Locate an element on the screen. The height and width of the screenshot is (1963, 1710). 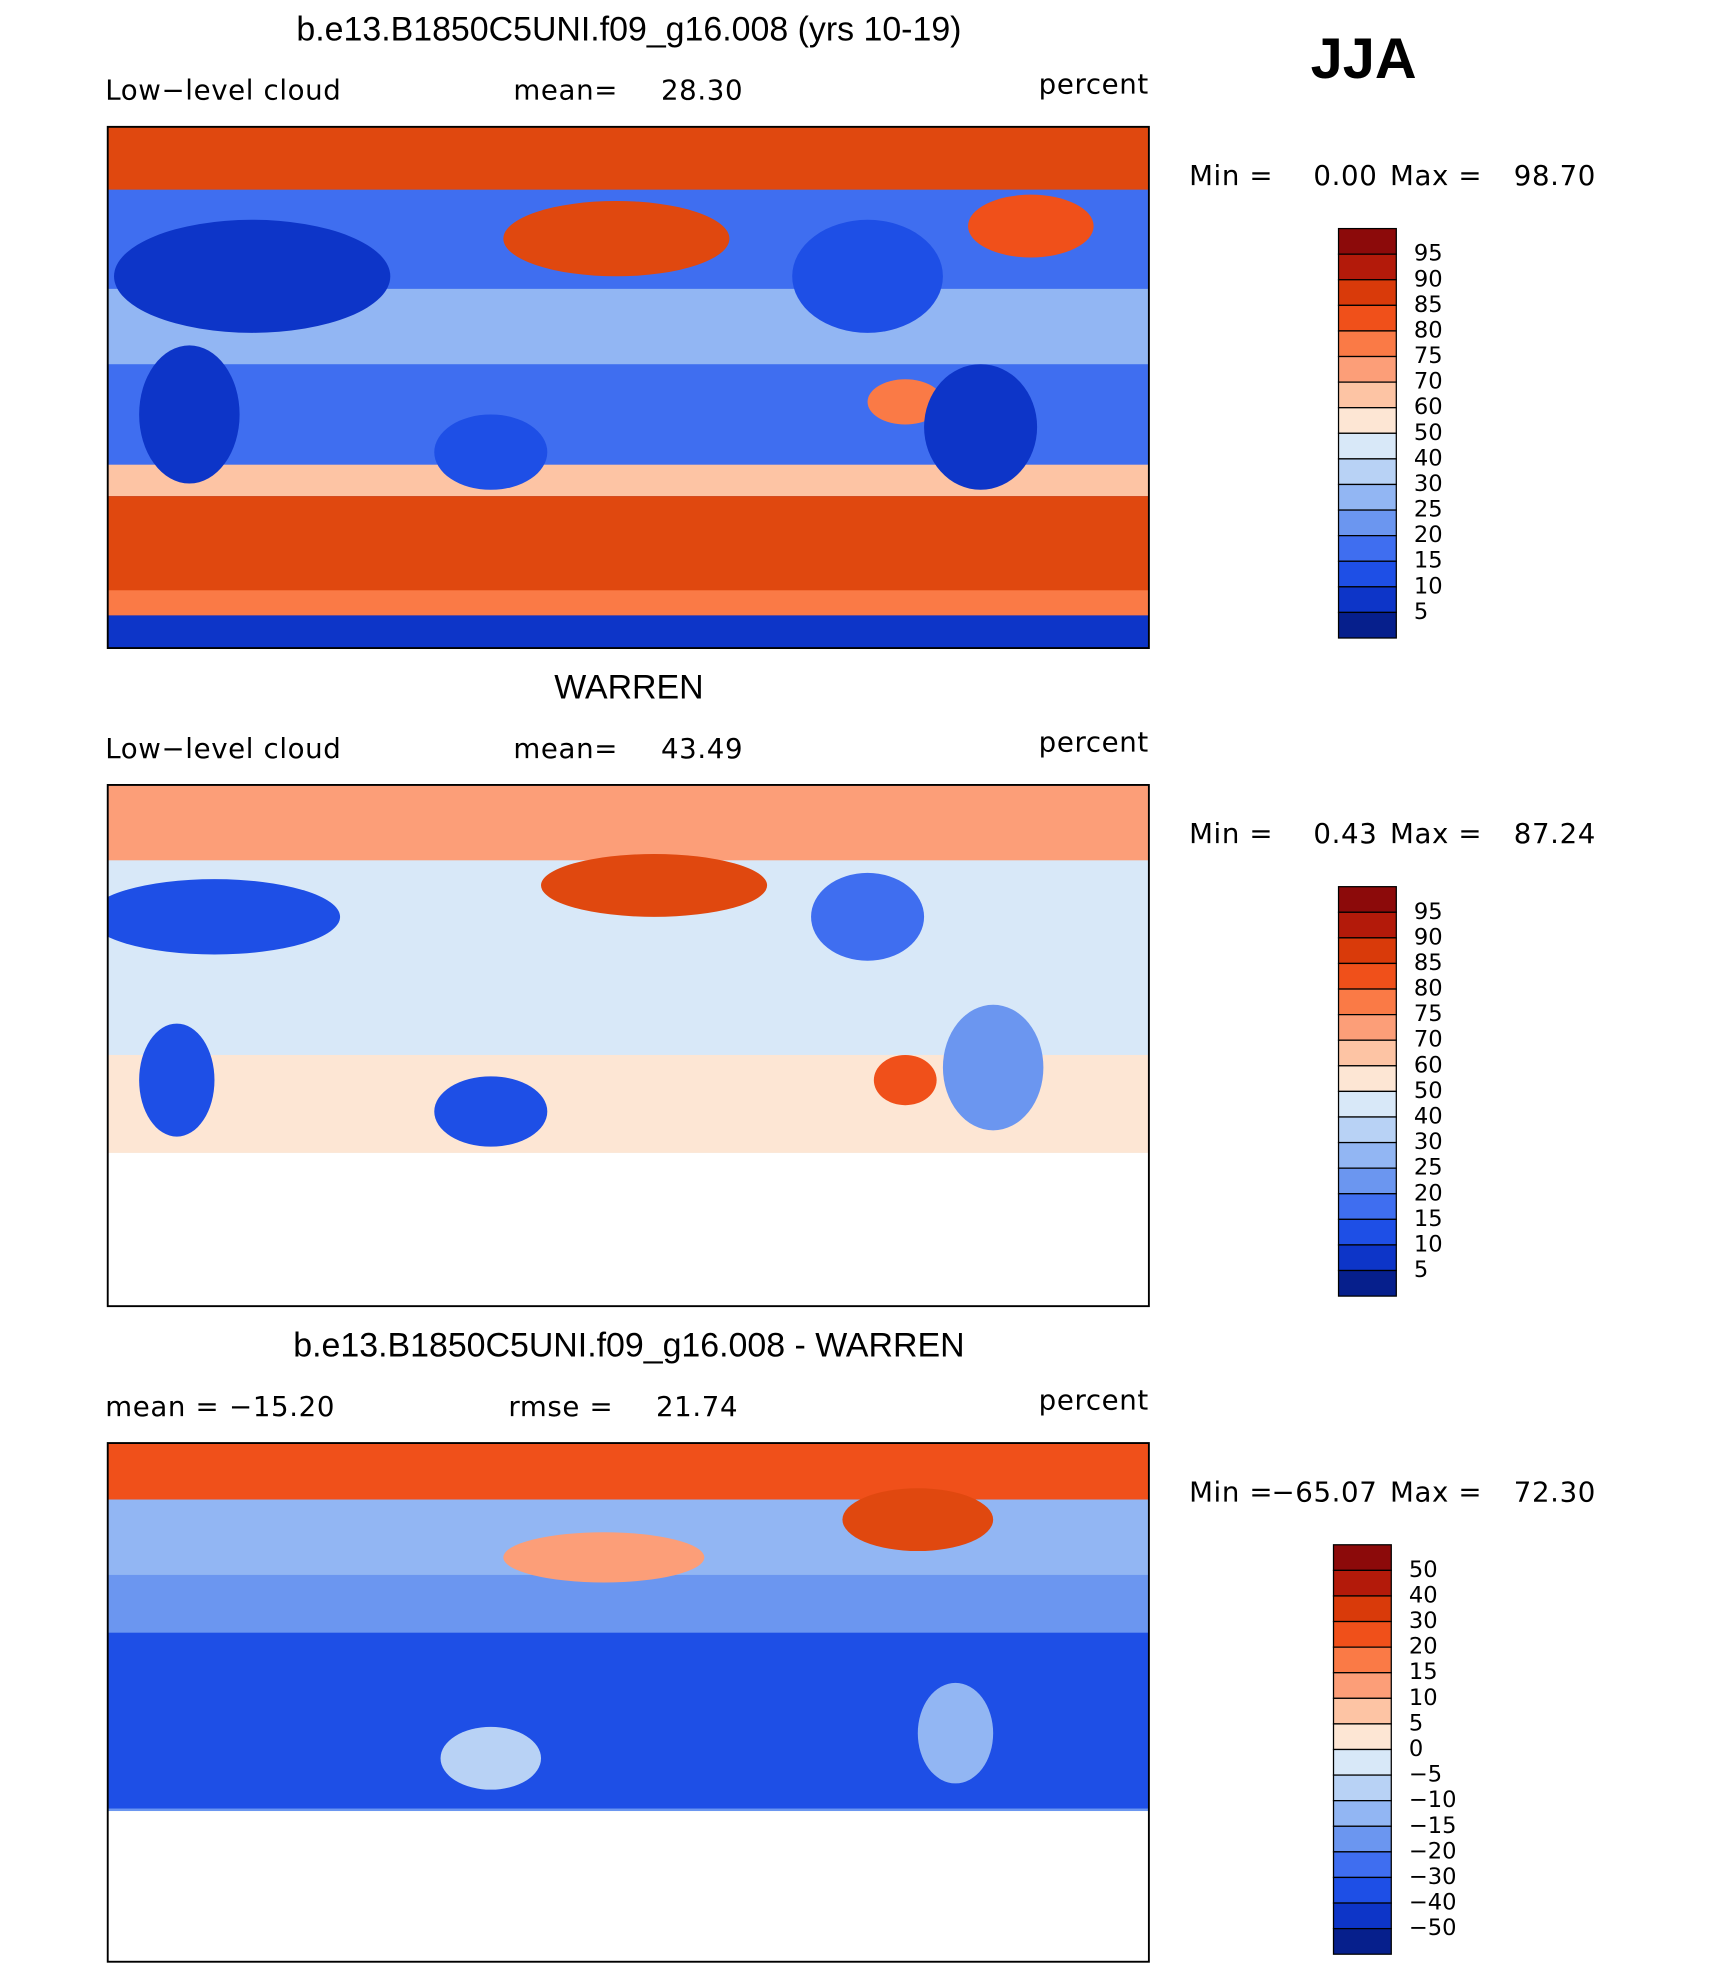
colorbar-label: 20 is located at coordinates (1428, 1193).